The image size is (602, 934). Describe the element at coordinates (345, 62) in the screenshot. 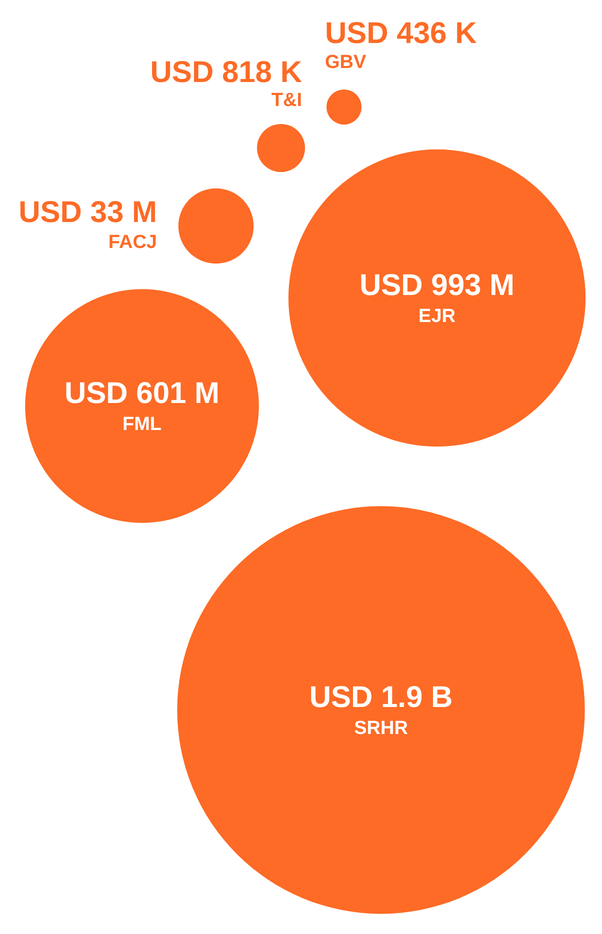

I see `category-label: GBV` at that location.